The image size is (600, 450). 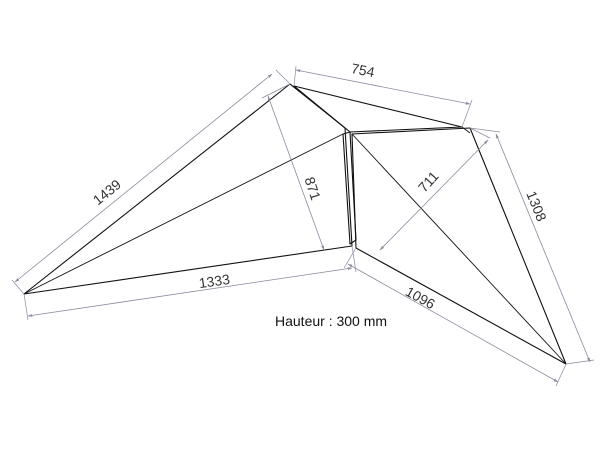 I want to click on dimension-label-871: 871, so click(x=313, y=188).